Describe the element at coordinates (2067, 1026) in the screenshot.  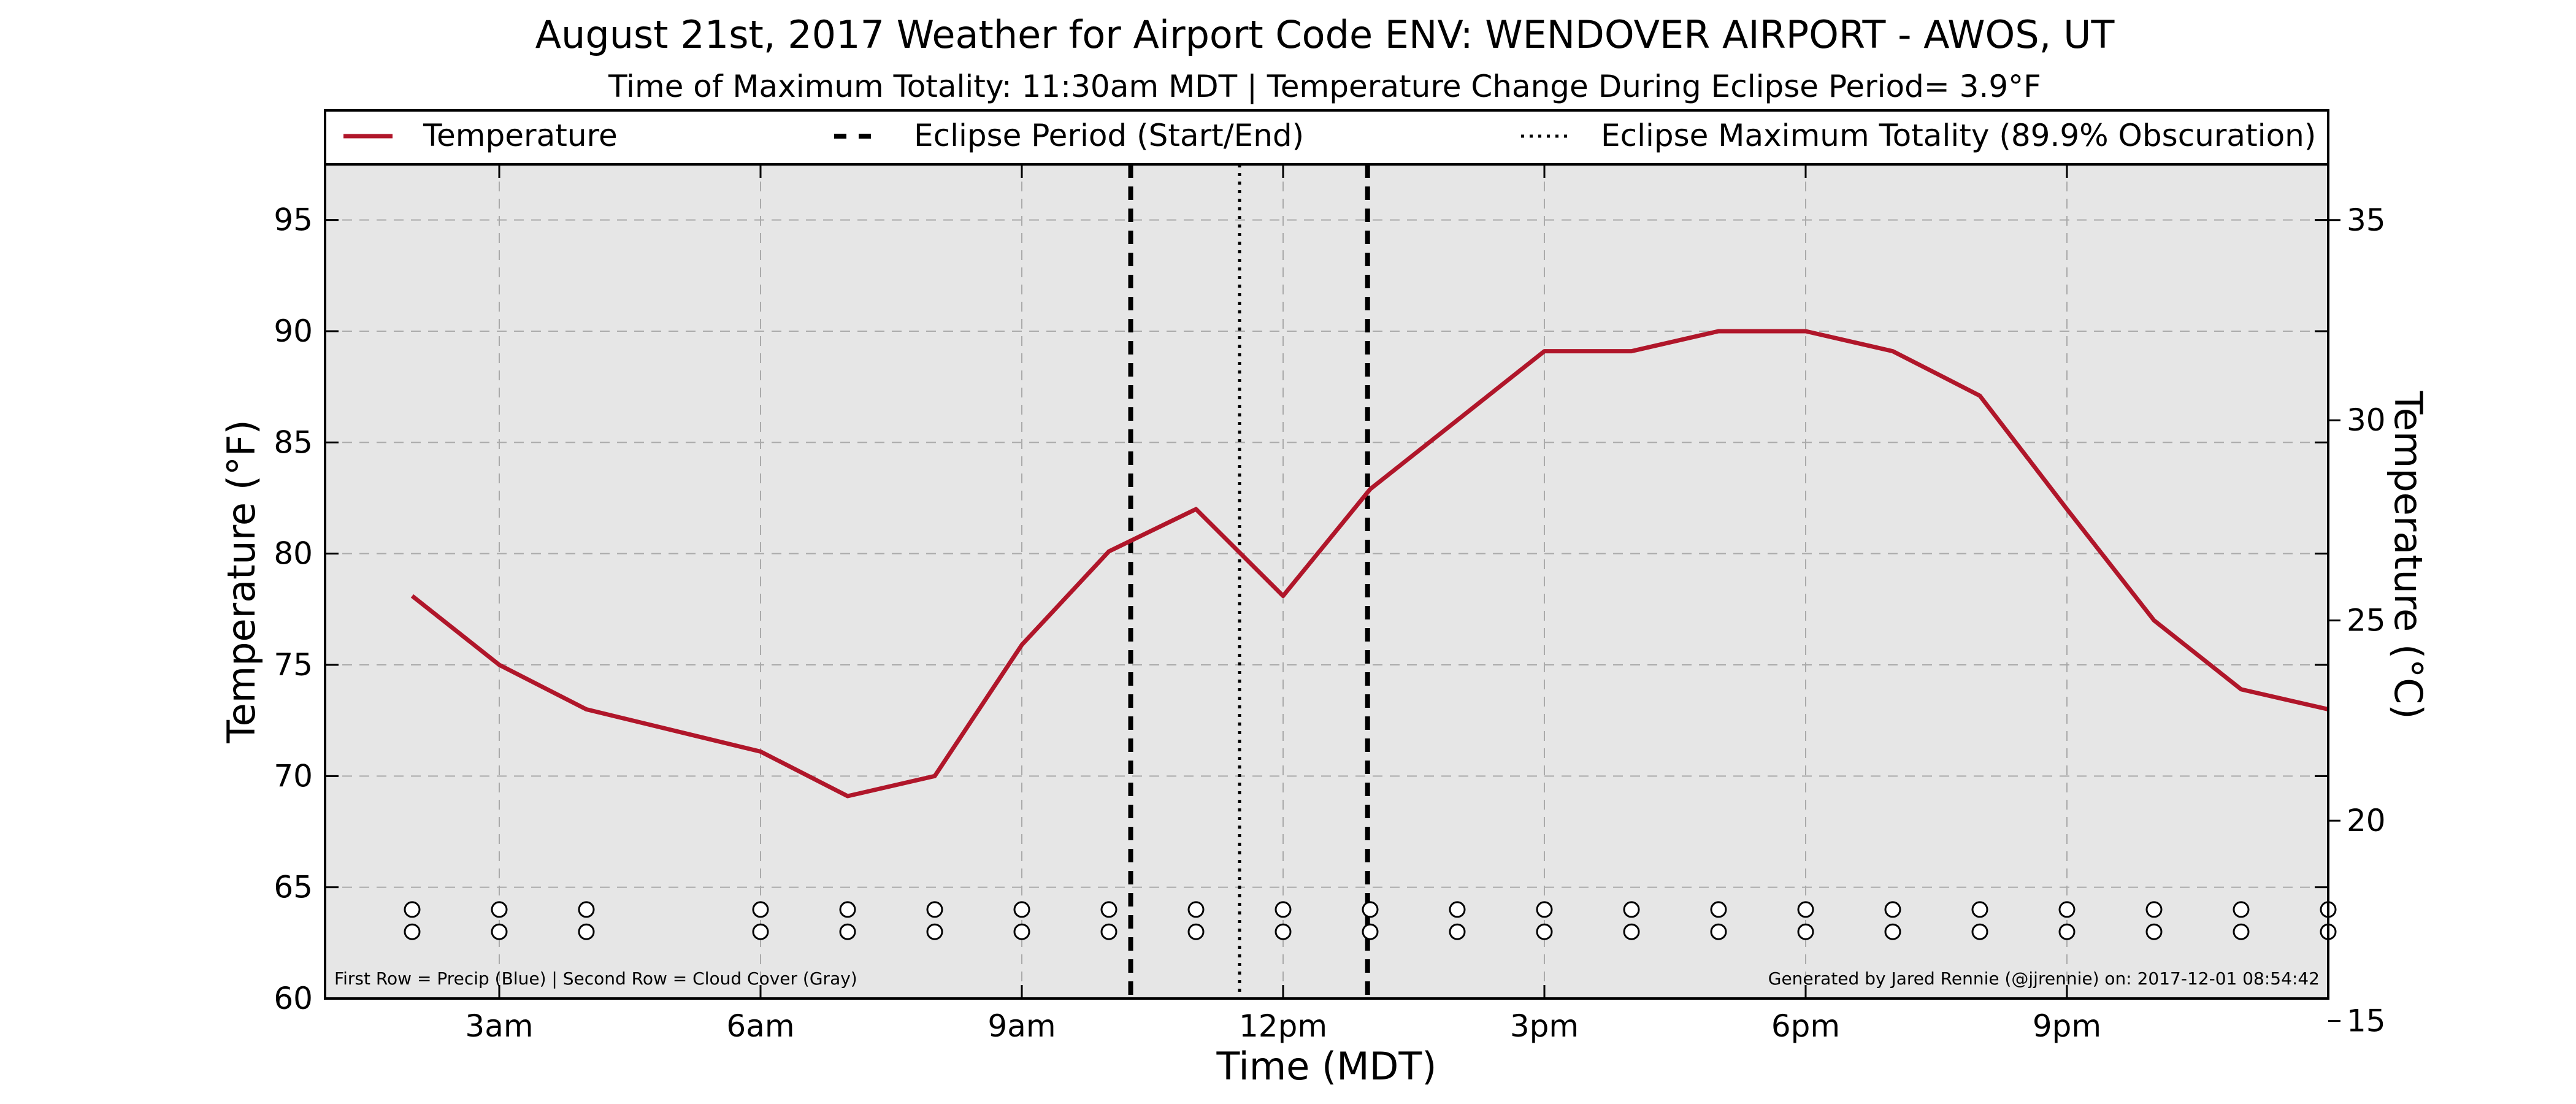
I see `x-tick-label: 9pm` at that location.